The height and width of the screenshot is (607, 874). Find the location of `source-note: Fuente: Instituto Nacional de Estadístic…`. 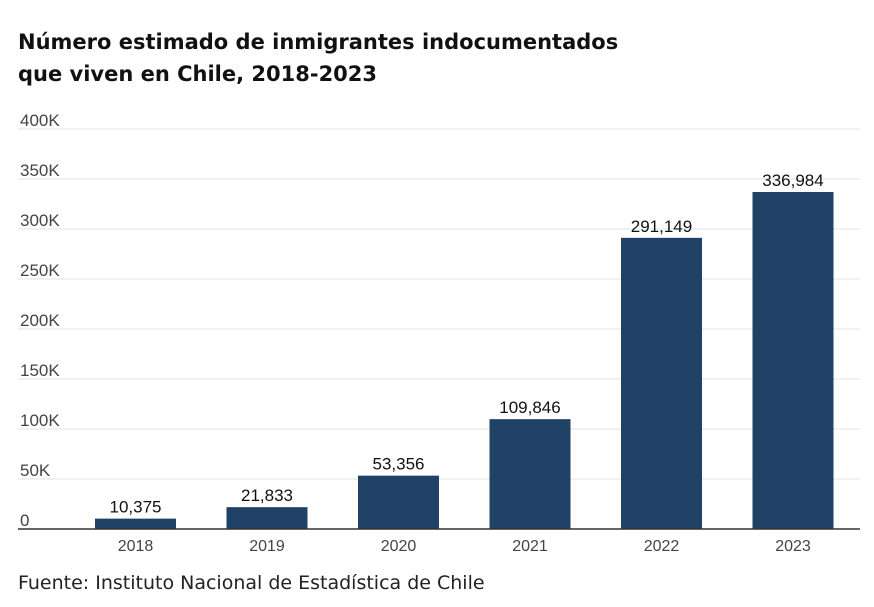

source-note: Fuente: Instituto Nacional de Estadístic… is located at coordinates (251, 583).